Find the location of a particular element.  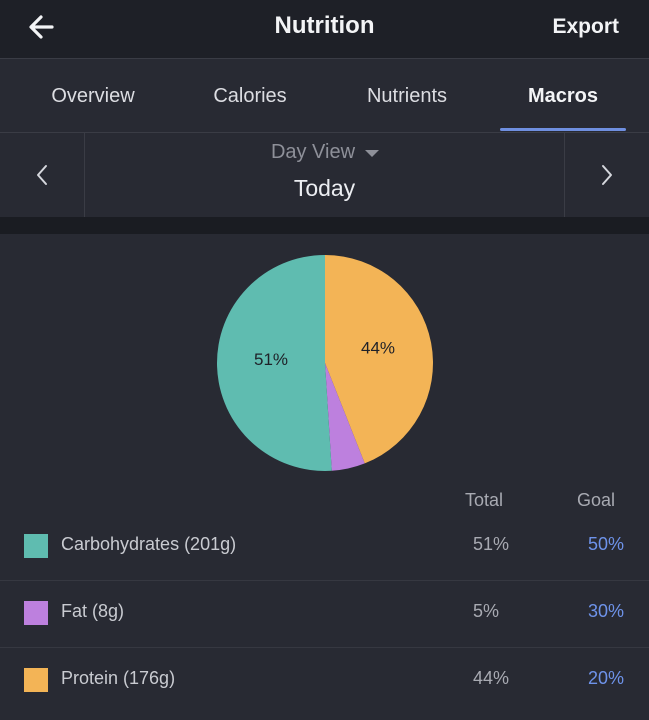

tab-calories: Calories is located at coordinates (250, 96).